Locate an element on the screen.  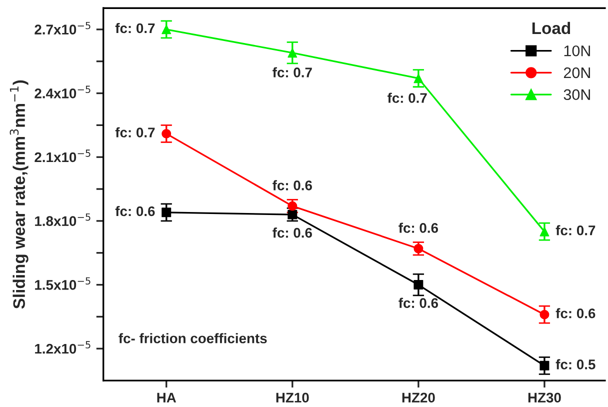
y-axis-title: Sliding wear rate,(mm$^{3}$nm$^{−1}$) is located at coordinates (19, 194).